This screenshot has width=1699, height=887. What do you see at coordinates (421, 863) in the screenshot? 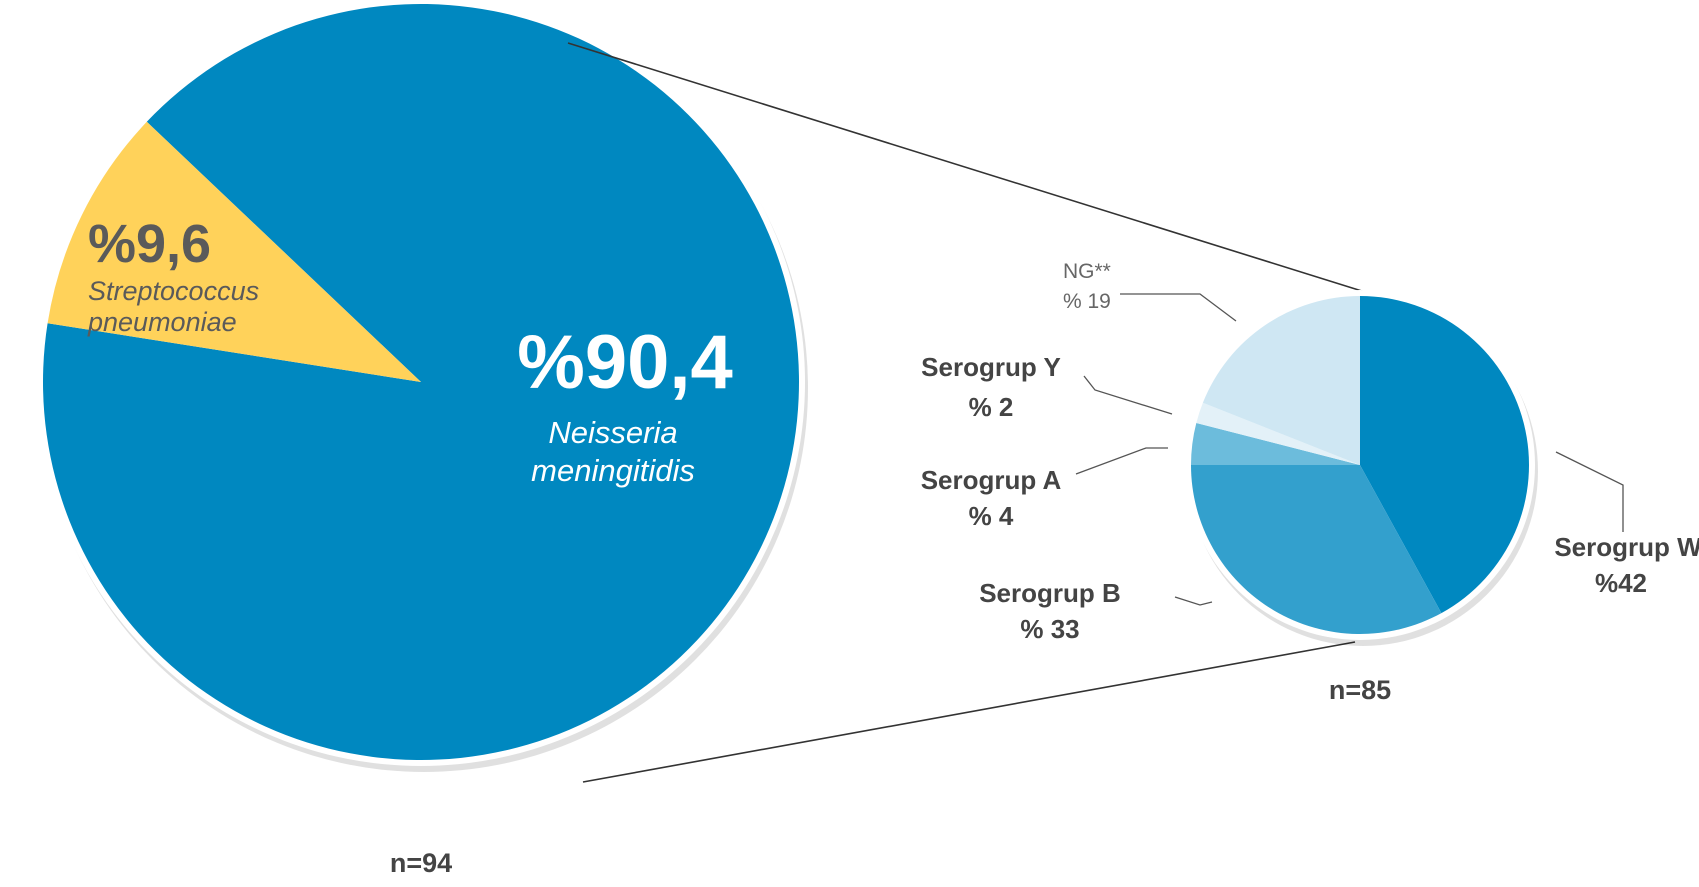
I see `big-pie-sample-size: n=94` at bounding box center [421, 863].